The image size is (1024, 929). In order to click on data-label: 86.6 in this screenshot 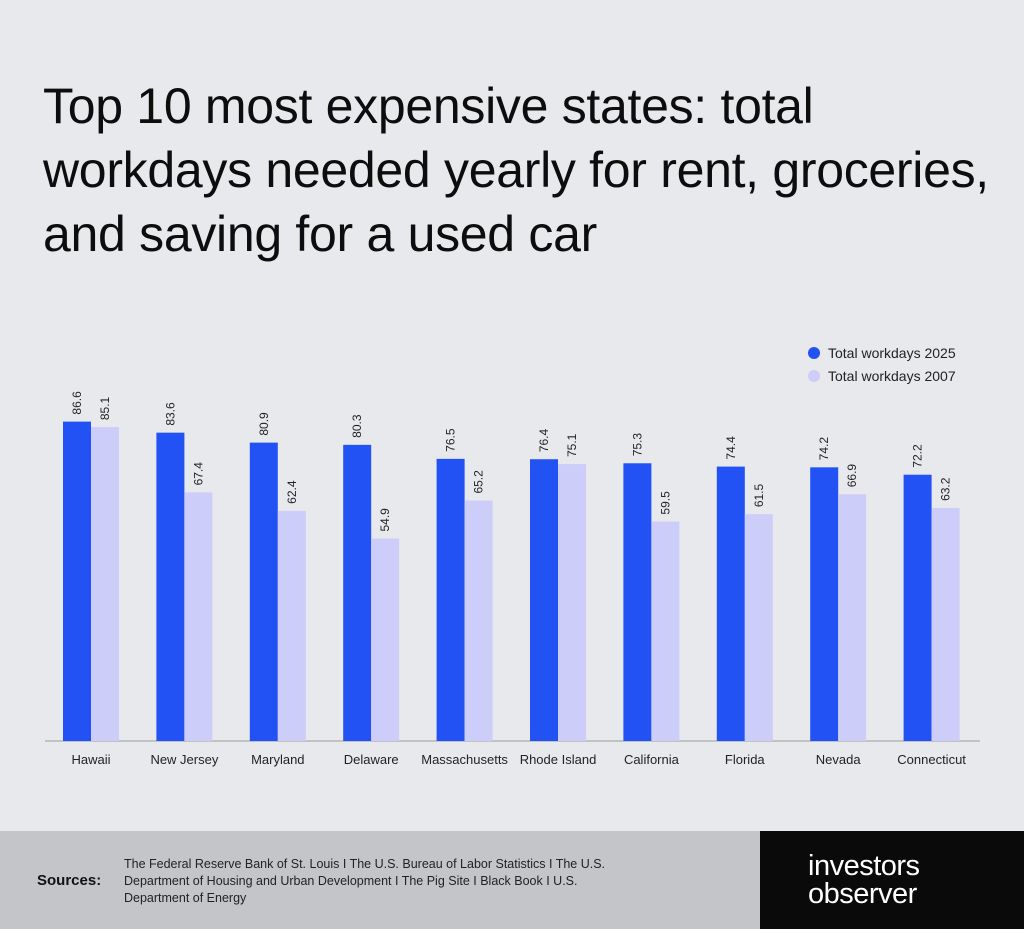, I will do `click(77, 403)`.